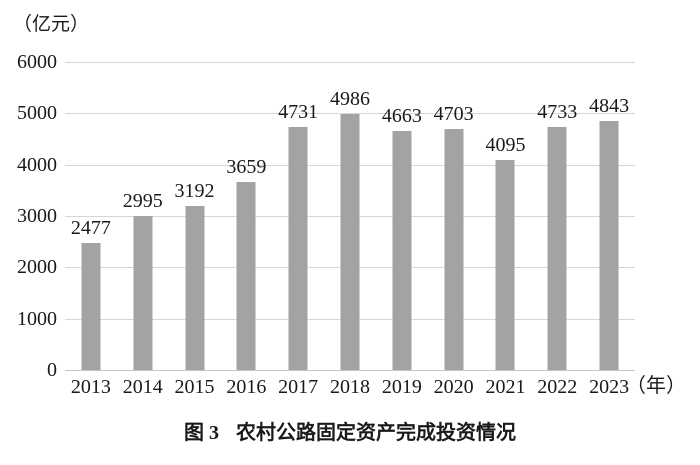 The width and height of the screenshot is (700, 465). What do you see at coordinates (194, 387) in the screenshot?
I see `x-tick-label: 2015` at bounding box center [194, 387].